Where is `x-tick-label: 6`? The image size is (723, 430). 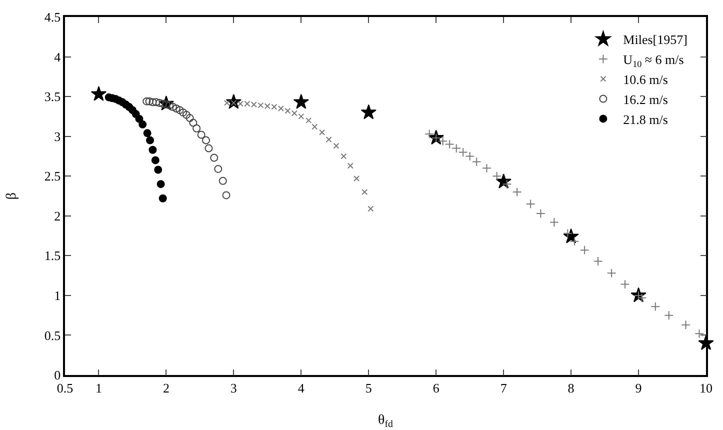
x-tick-label: 6 is located at coordinates (436, 388).